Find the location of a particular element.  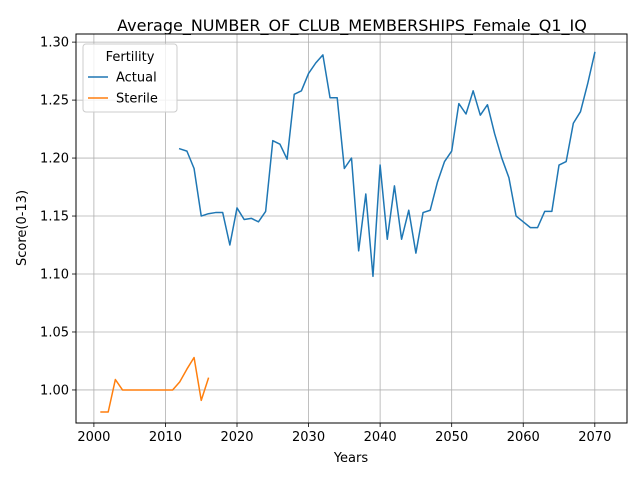

y-tick-label: 1.00 is located at coordinates (54, 390).